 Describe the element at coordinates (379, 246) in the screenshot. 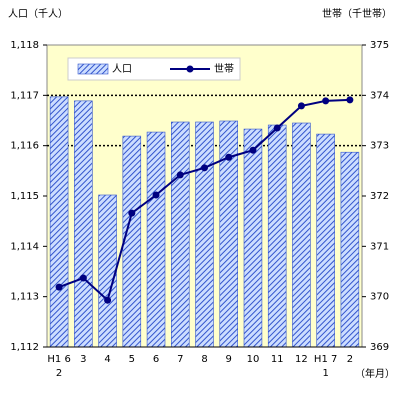

I see `y2-tick-label: 371` at that location.